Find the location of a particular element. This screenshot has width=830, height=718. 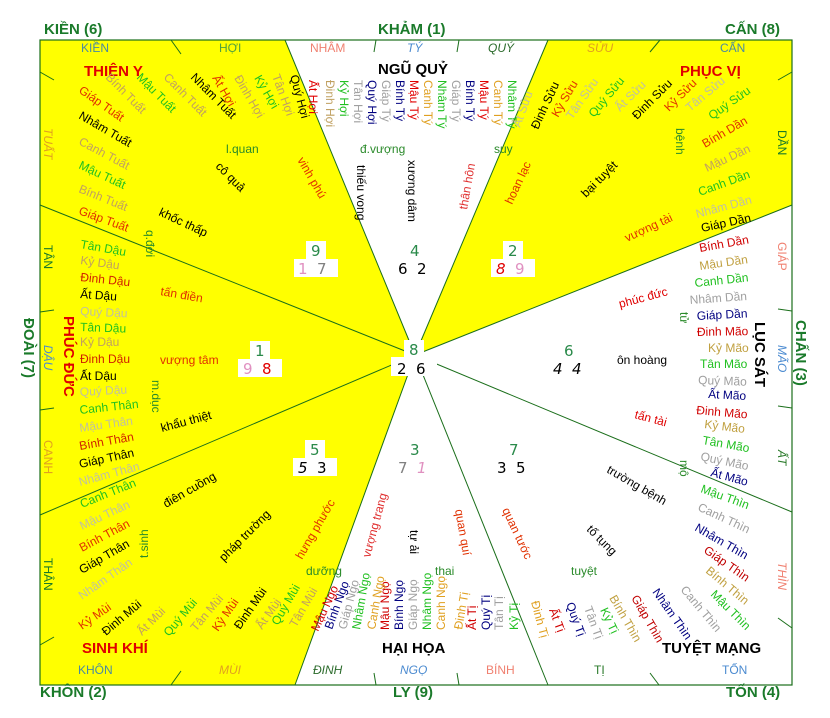

flying-star-e-right: 4 is located at coordinates (577, 369).